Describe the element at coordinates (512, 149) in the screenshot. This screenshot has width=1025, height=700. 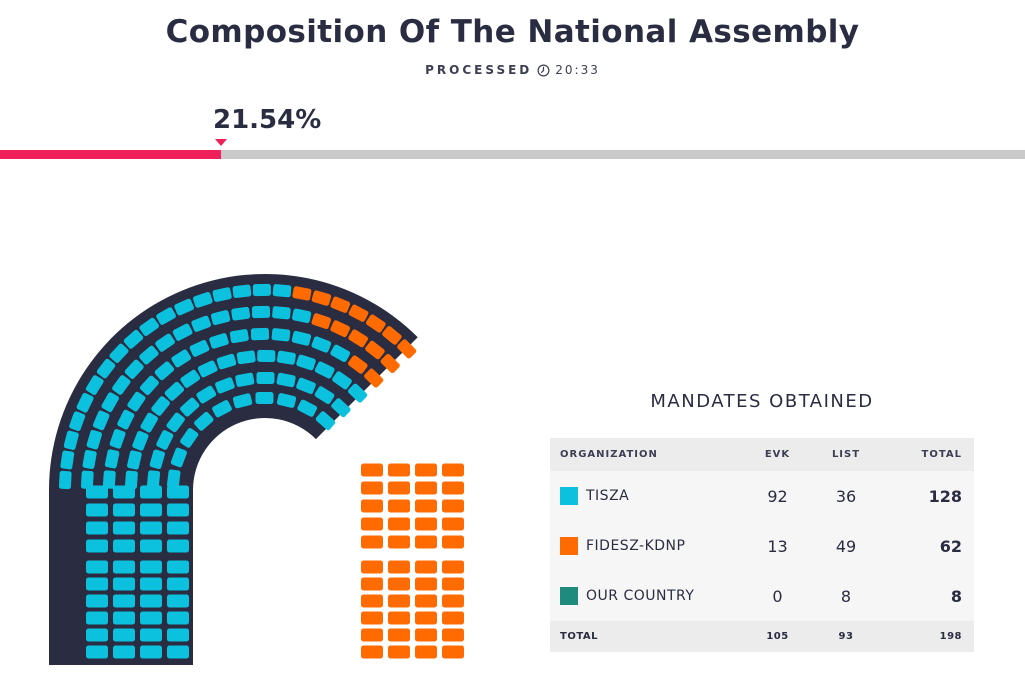
I see `progress-bar` at that location.